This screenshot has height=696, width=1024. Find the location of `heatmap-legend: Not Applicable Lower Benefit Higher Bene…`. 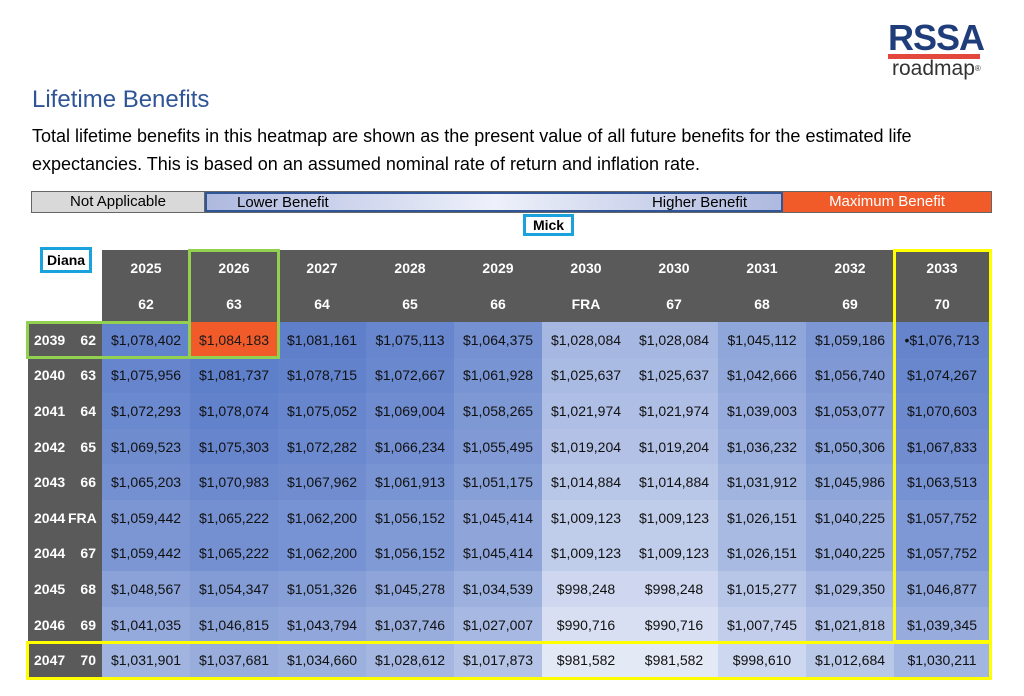

heatmap-legend: Not Applicable Lower Benefit Higher Bene… is located at coordinates (511, 202).